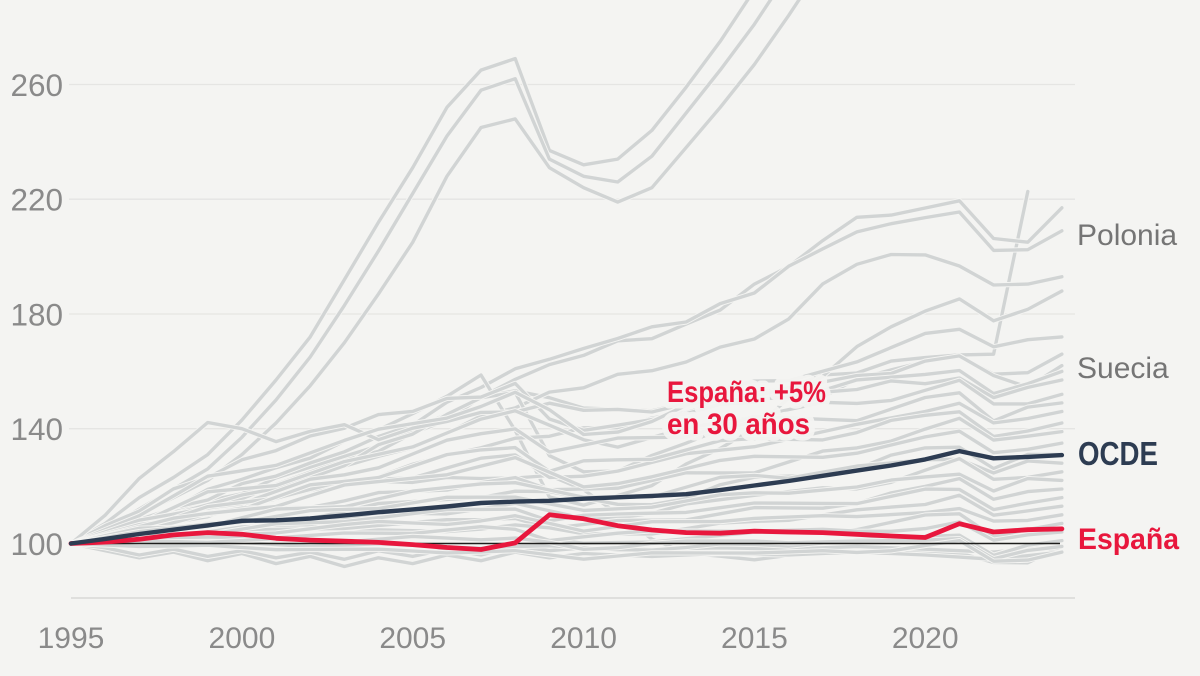  I want to click on svg-text: 260, so click(36, 85).